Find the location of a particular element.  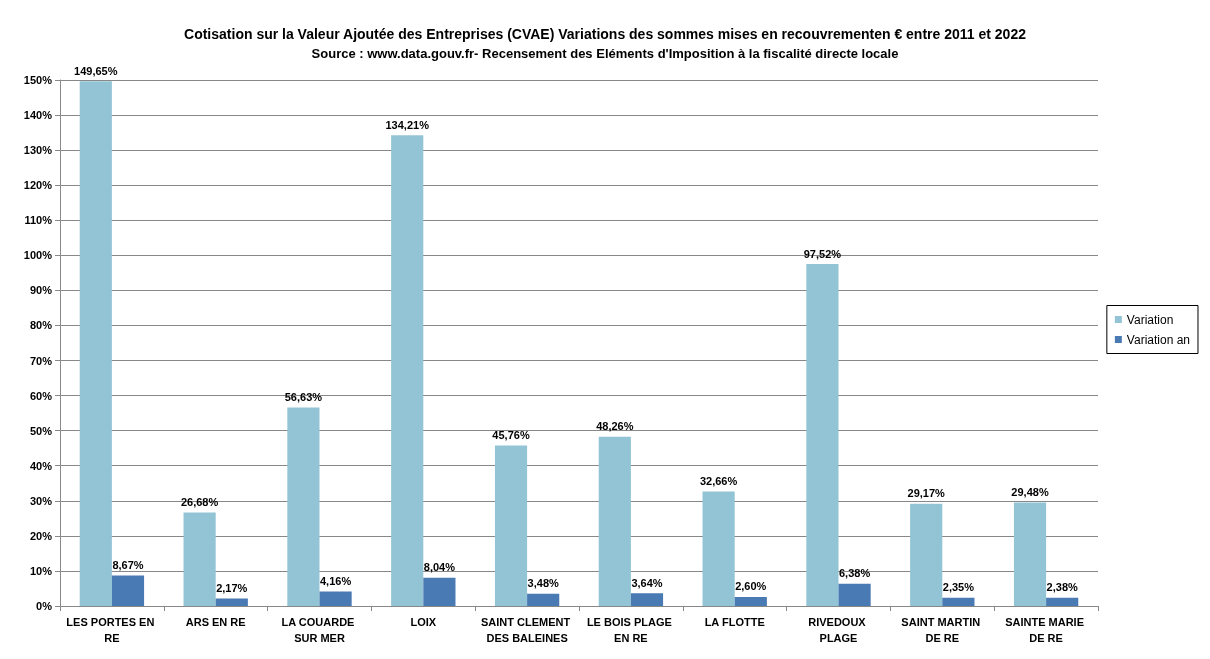

chart-subtitle: Source : www.data.gouv.fr- Recensement des Eléments d'Imposition à la fiscalité directe locale is located at coordinates (605, 53).